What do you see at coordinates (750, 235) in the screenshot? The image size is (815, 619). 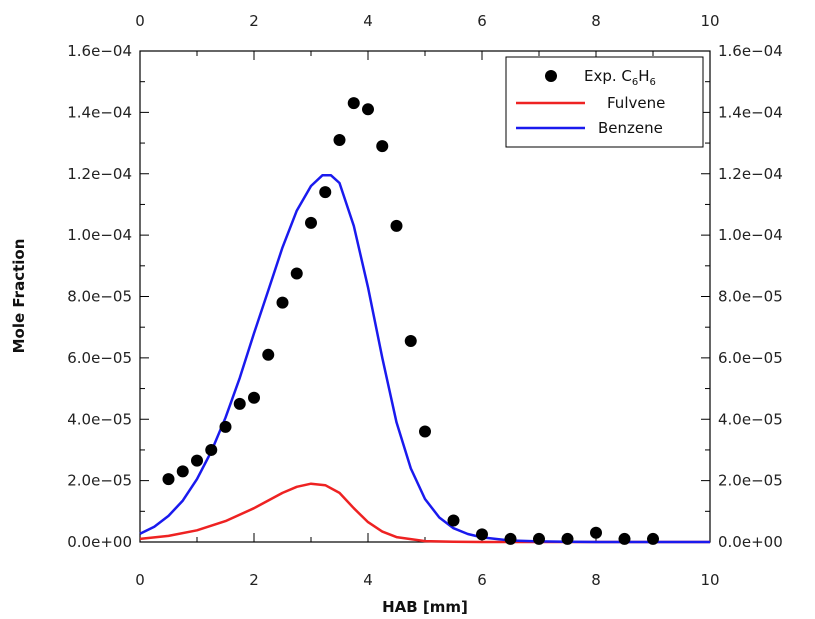 I see `y-tick-label-right: 1.0e−04` at bounding box center [750, 235].